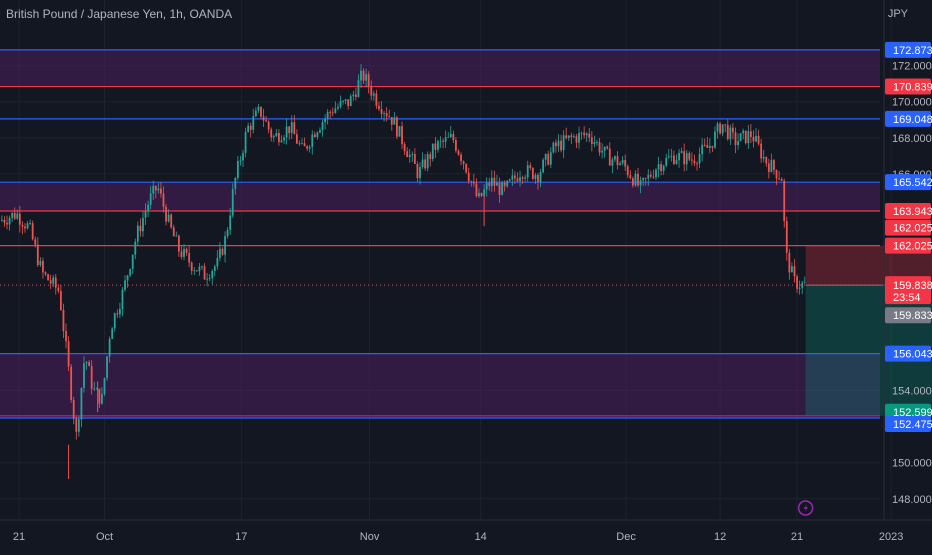 This screenshot has height=555, width=932. Describe the element at coordinates (626, 537) in the screenshot. I see `x-tick-label-5: Dec` at that location.